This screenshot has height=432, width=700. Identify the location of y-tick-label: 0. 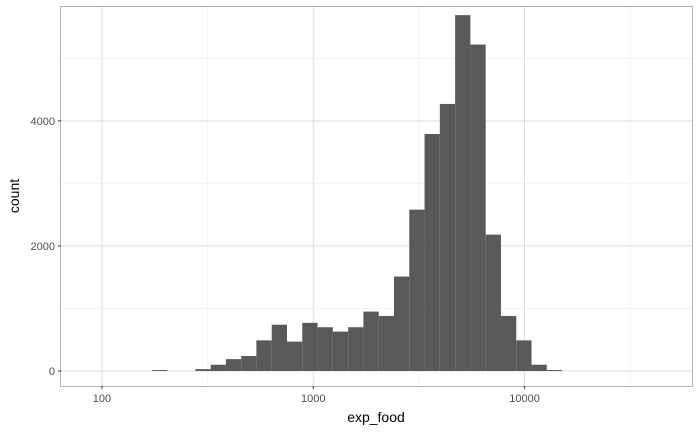
(52, 372).